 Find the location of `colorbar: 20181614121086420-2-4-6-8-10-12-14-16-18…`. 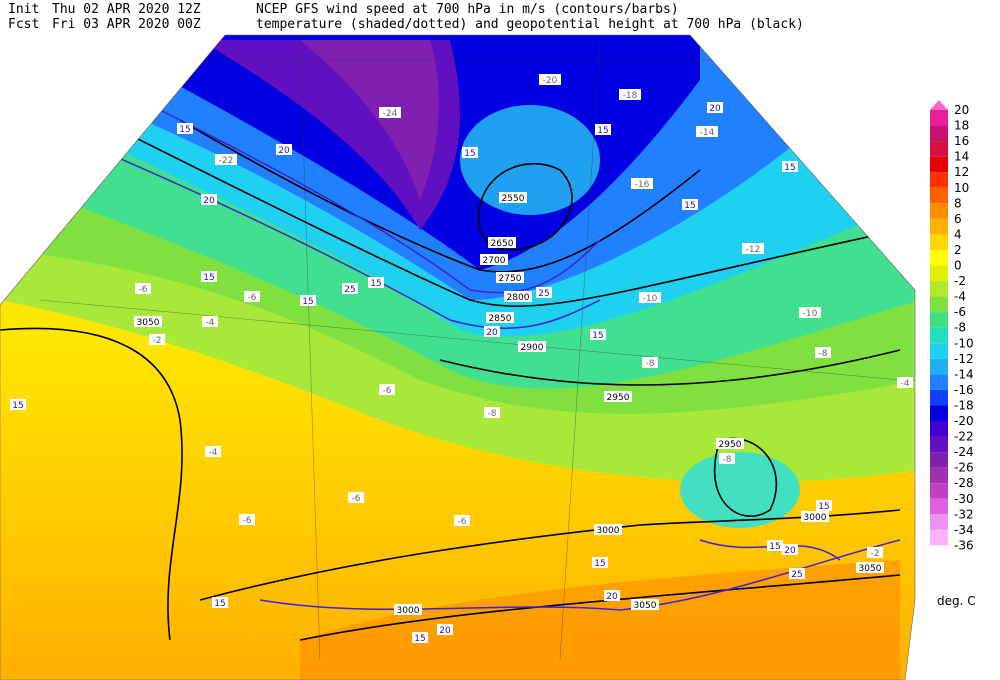

colorbar: 20181614121086420-2-4-6-8-10-12-14-16-18… is located at coordinates (952, 326).